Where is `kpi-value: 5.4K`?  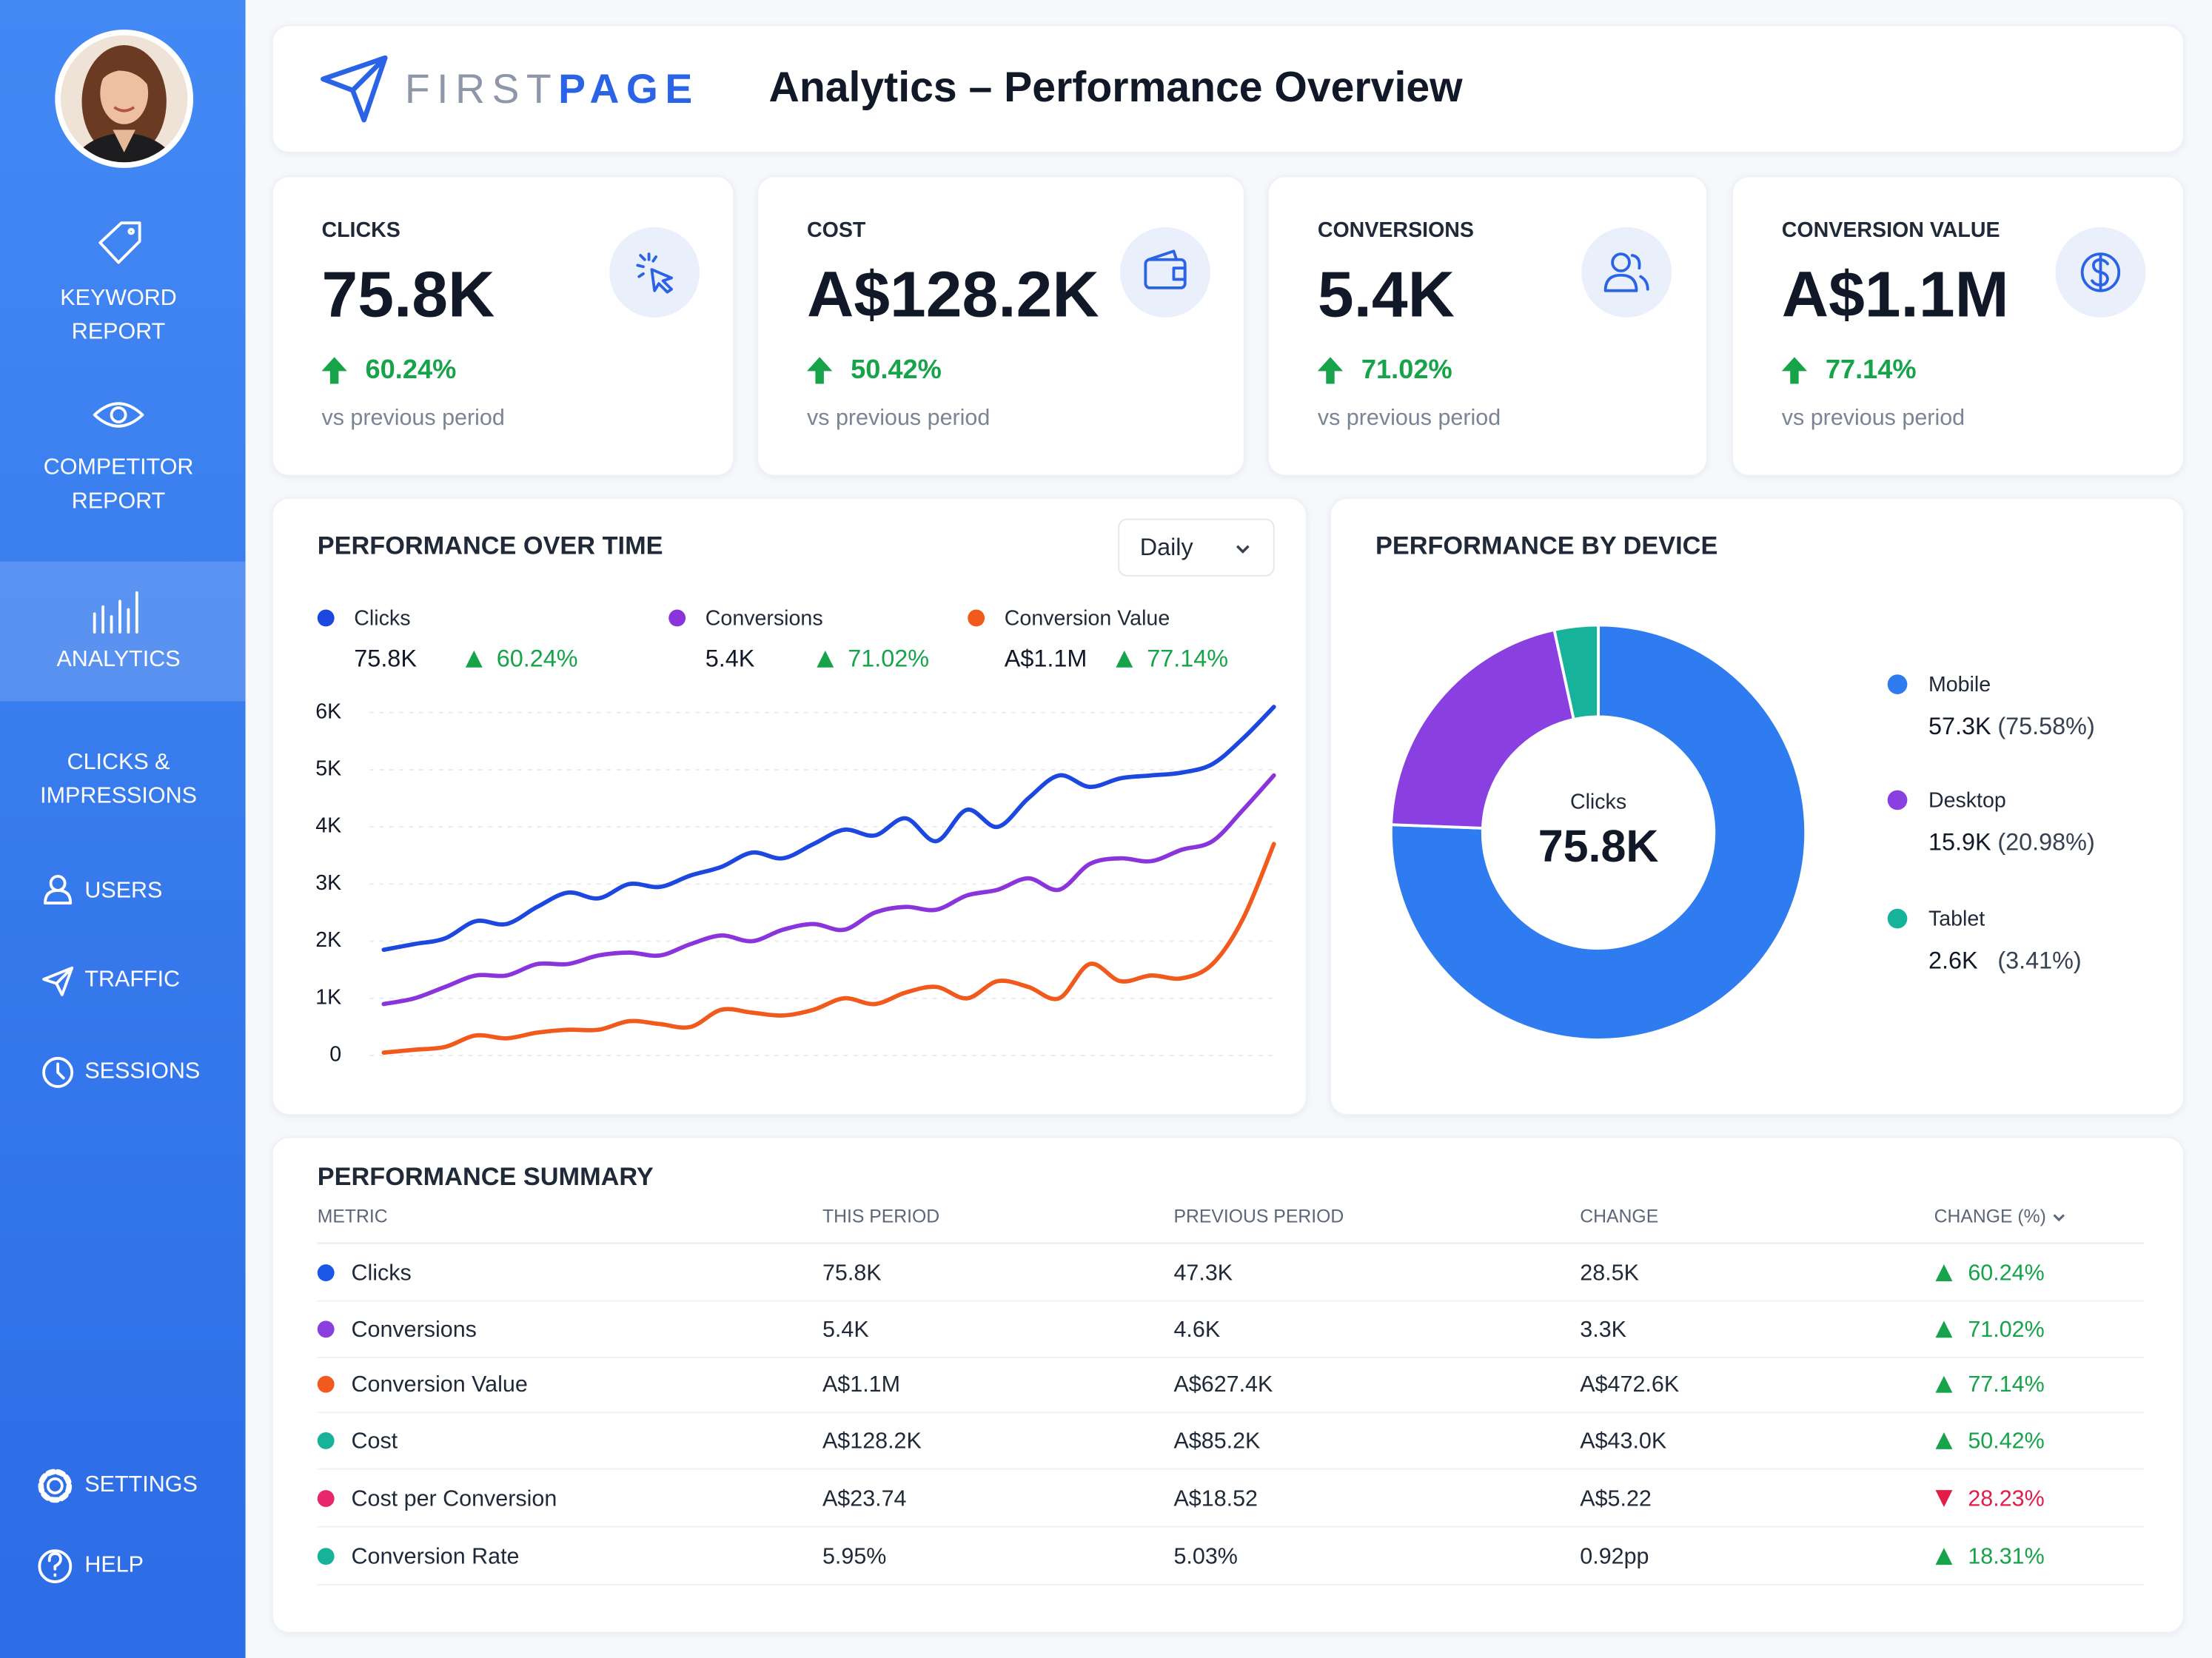 kpi-value: 5.4K is located at coordinates (1386, 294).